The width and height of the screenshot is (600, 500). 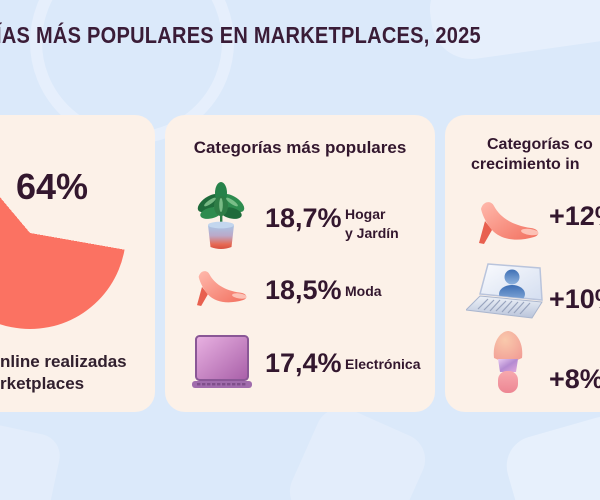 I want to click on potted-plant-icon, so click(x=221, y=219).